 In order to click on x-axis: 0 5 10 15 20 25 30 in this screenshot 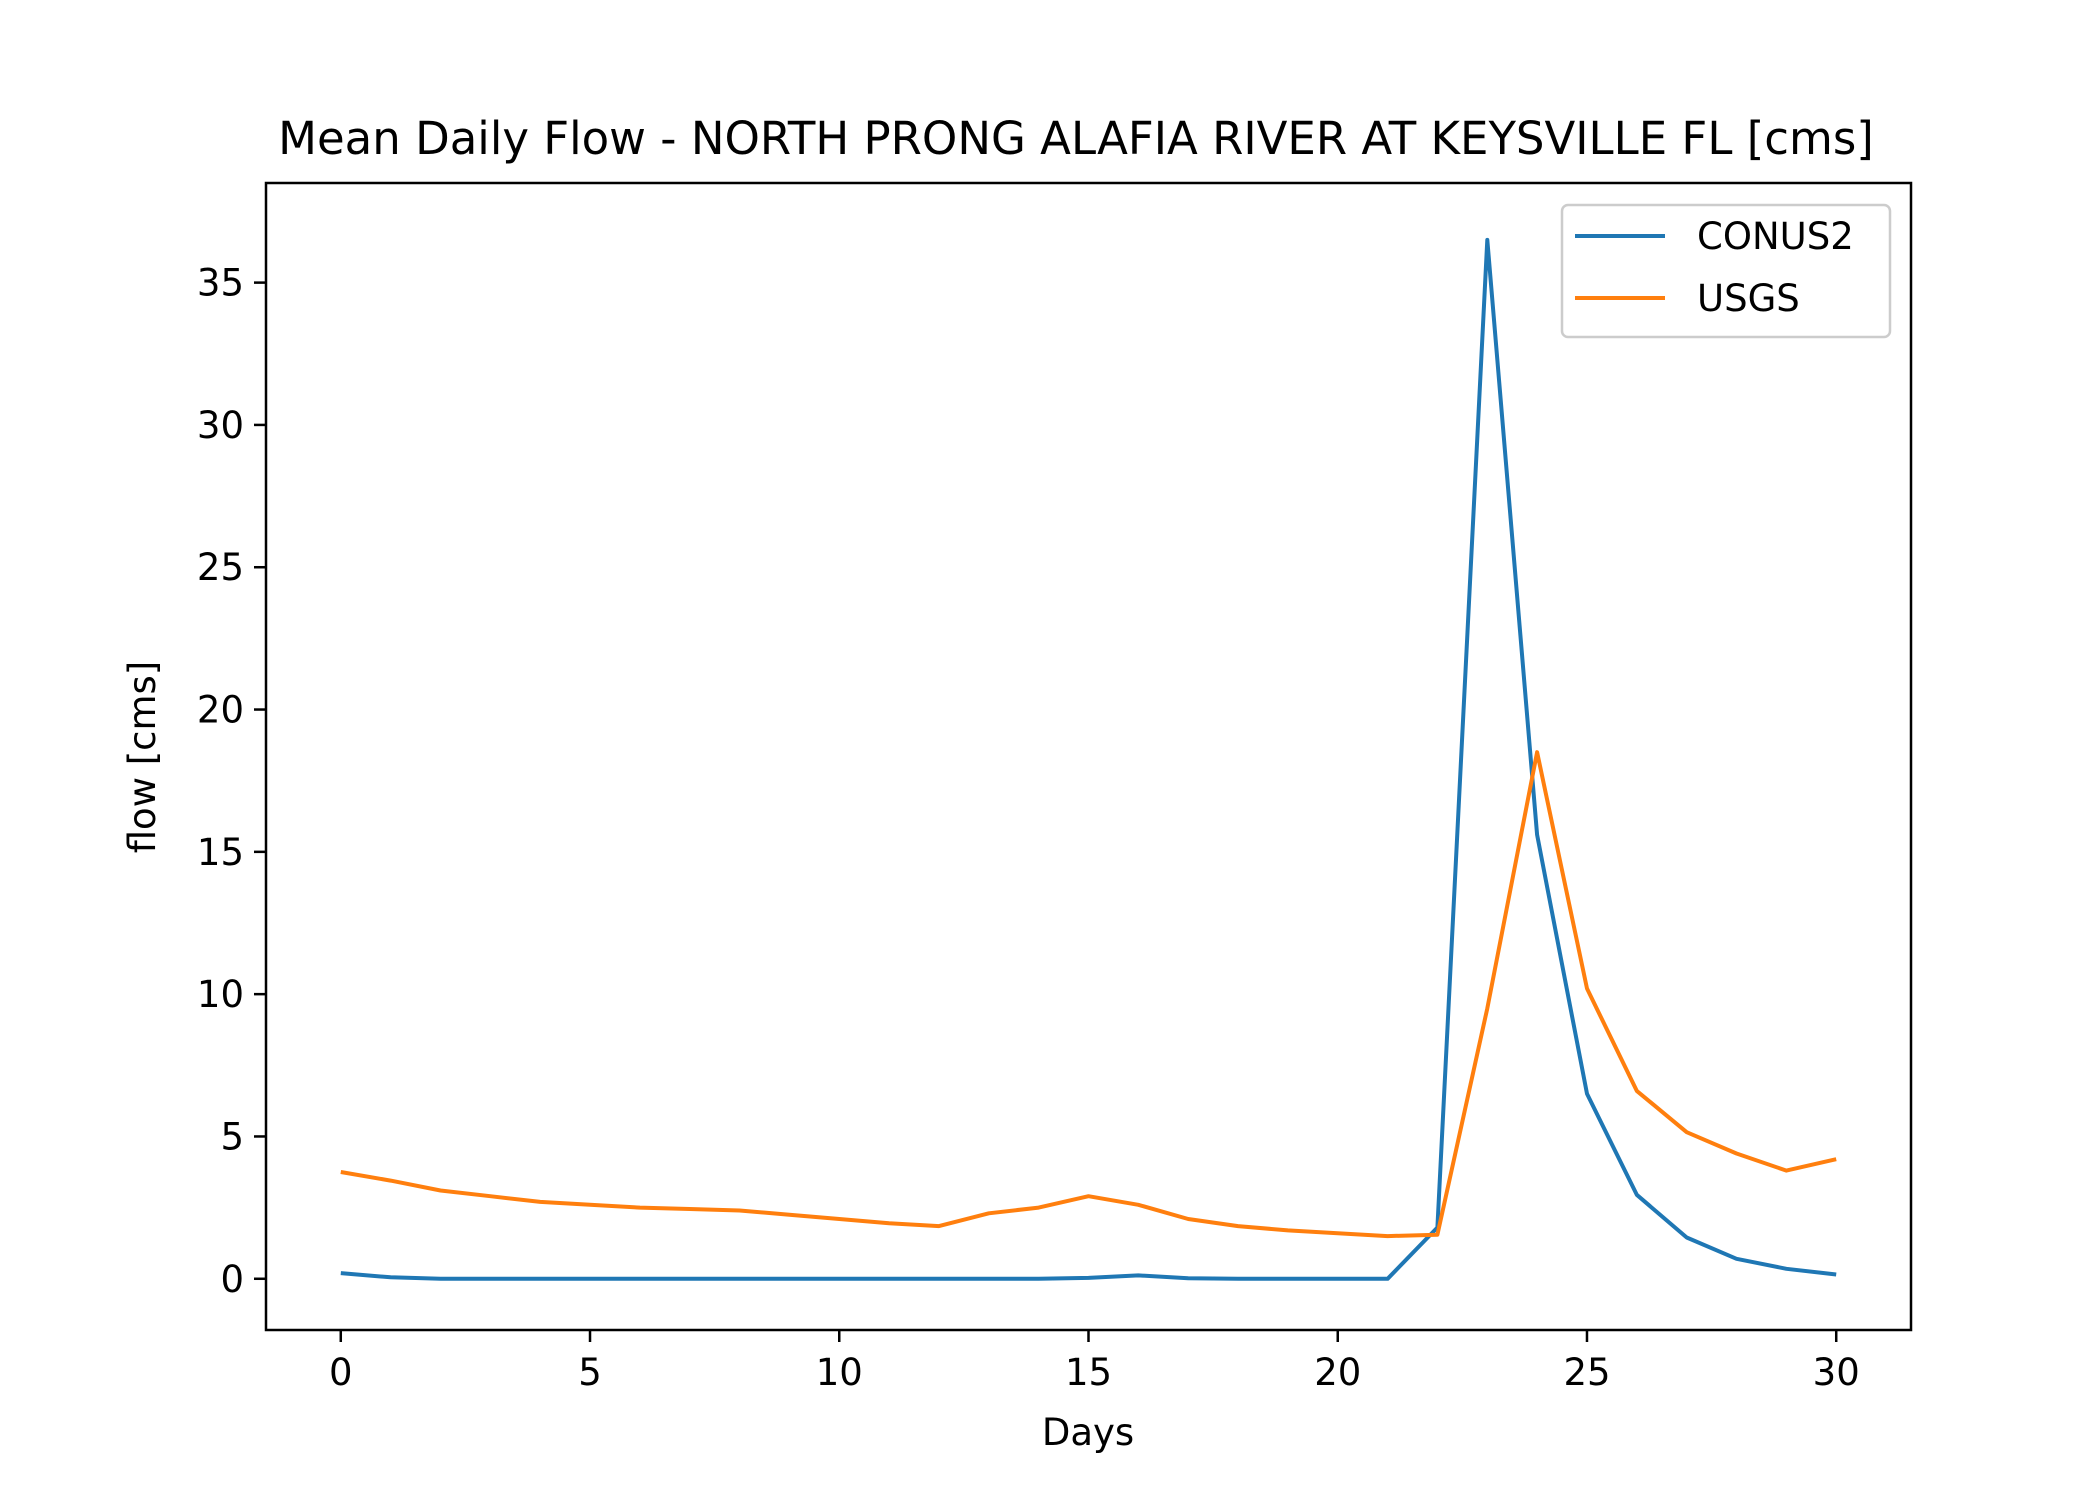, I will do `click(1094, 1362)`.